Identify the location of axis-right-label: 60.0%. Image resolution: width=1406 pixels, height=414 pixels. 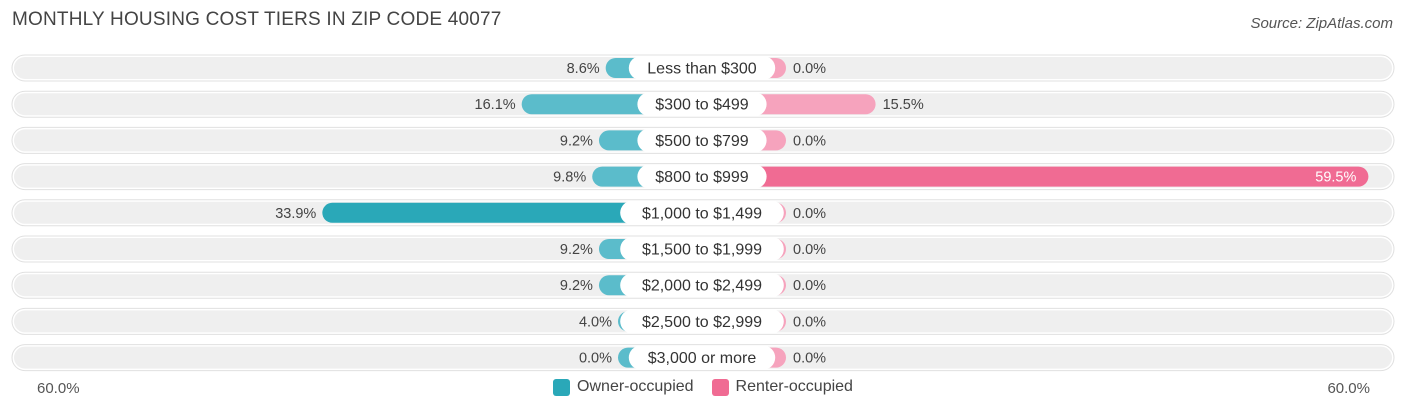
(1348, 388).